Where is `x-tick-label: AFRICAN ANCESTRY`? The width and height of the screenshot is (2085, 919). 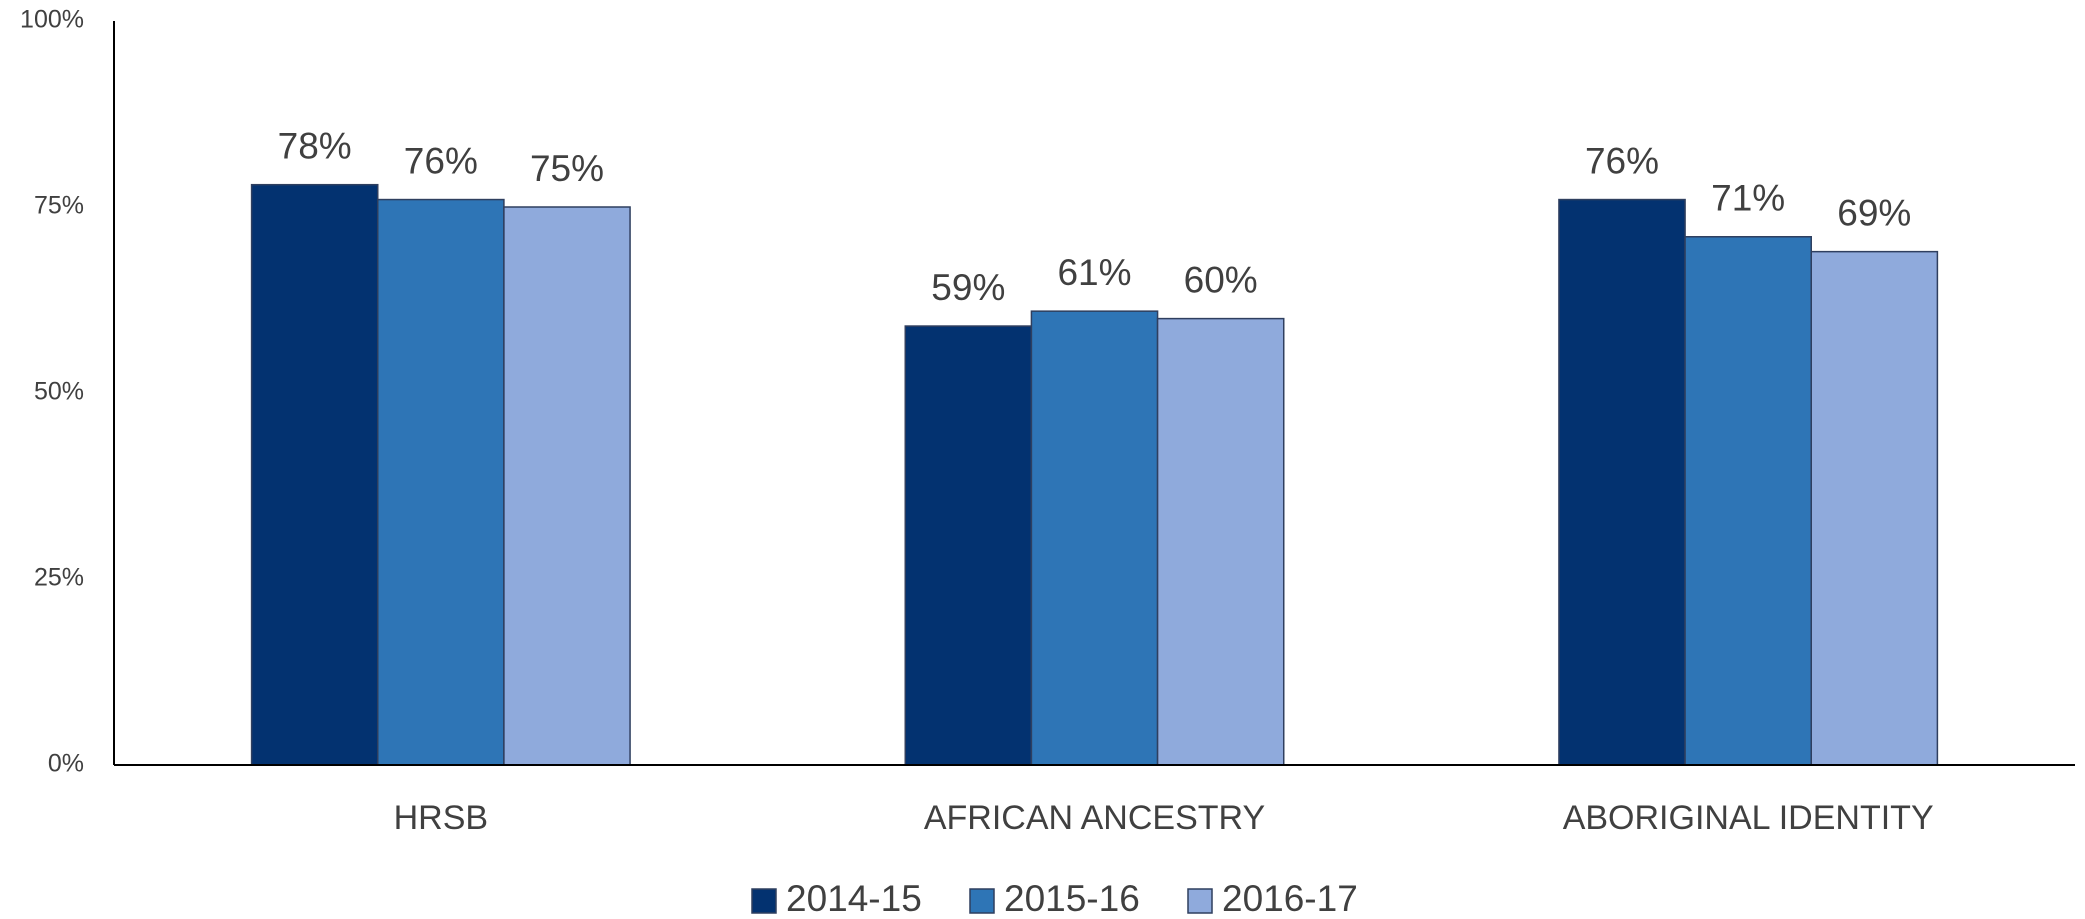
x-tick-label: AFRICAN ANCESTRY is located at coordinates (1094, 818).